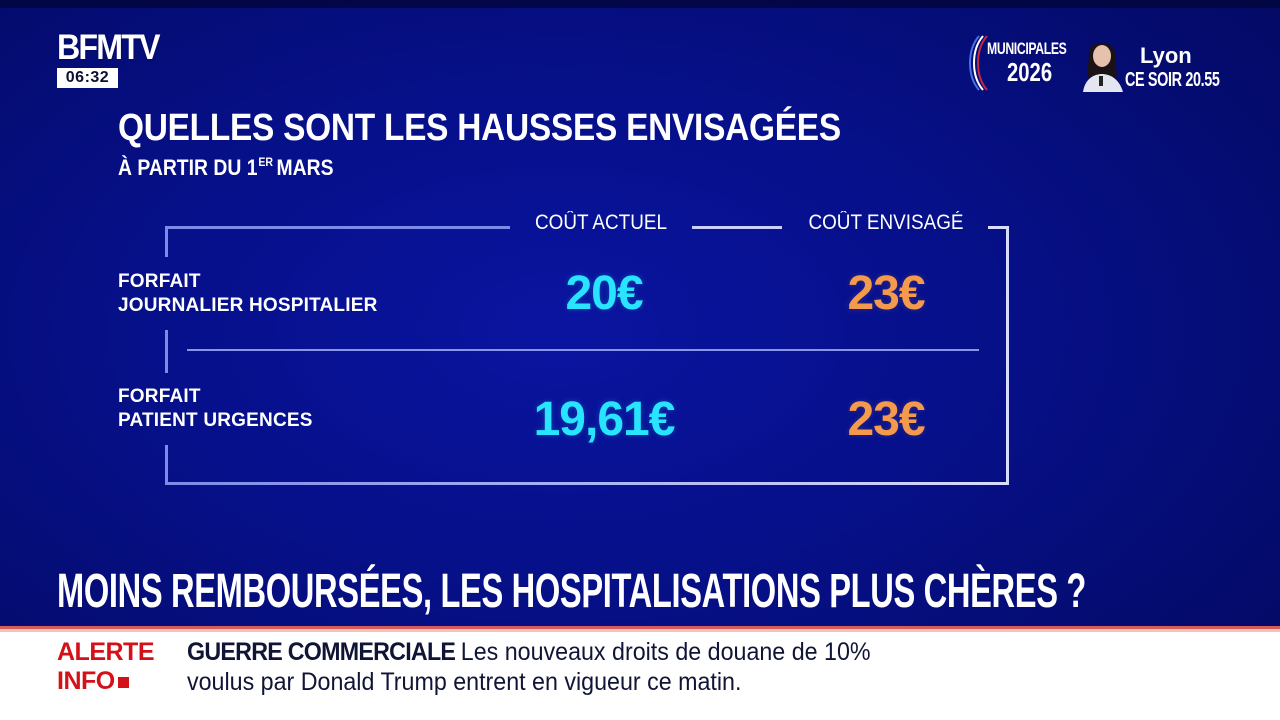 The width and height of the screenshot is (1280, 720). What do you see at coordinates (737, 227) in the screenshot?
I see `frame-top-middle` at bounding box center [737, 227].